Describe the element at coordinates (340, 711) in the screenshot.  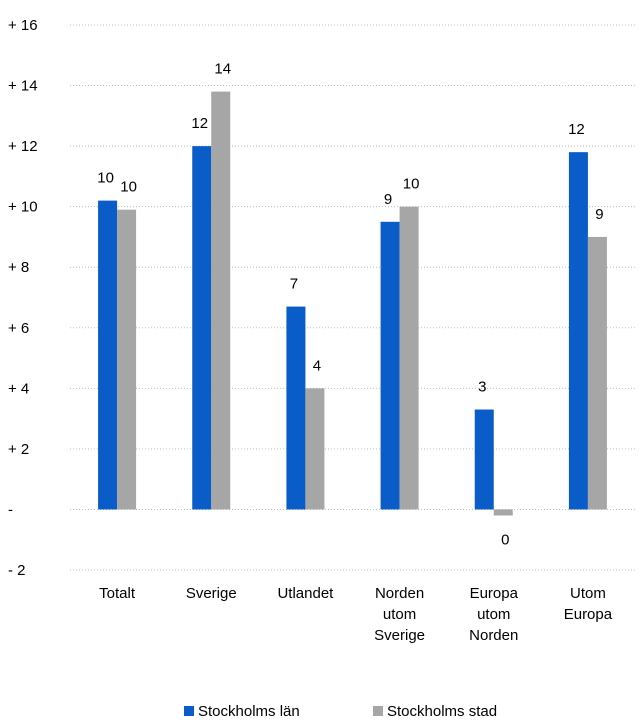
I see `legend: Stockholms län Stockholms stad` at that location.